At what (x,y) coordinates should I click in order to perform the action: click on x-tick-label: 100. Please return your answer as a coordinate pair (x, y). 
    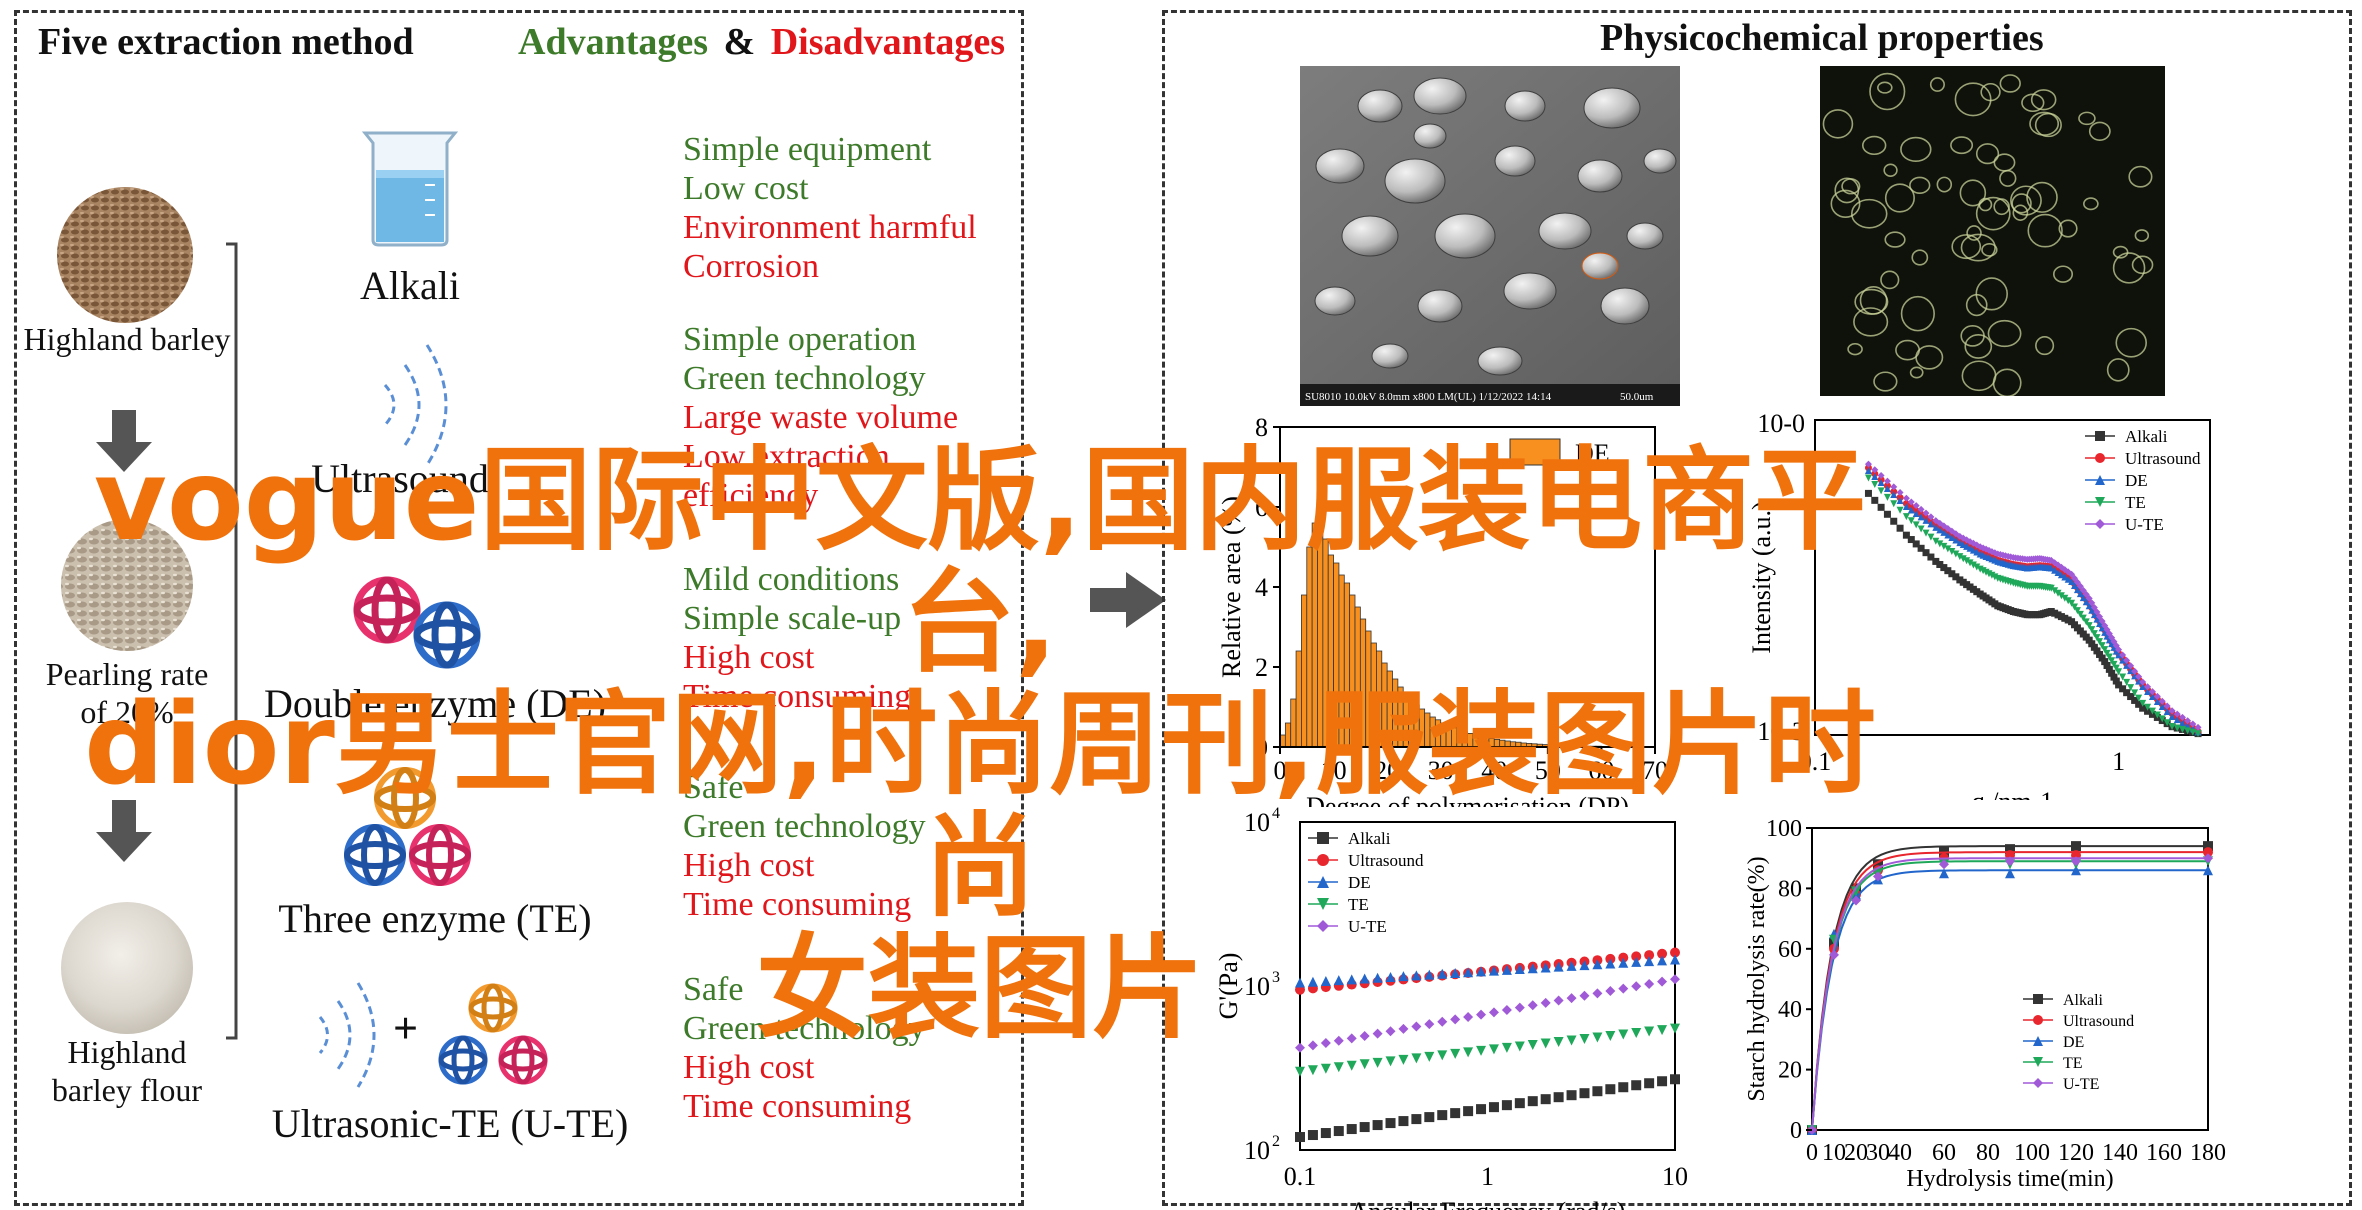
    Looking at the image, I should click on (2032, 1153).